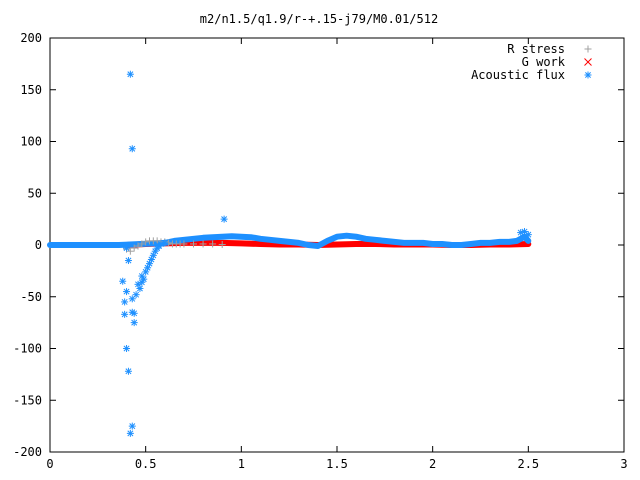 The image size is (640, 480). Describe the element at coordinates (518, 75) in the screenshot. I see `legend-label: Acoustic flux` at that location.